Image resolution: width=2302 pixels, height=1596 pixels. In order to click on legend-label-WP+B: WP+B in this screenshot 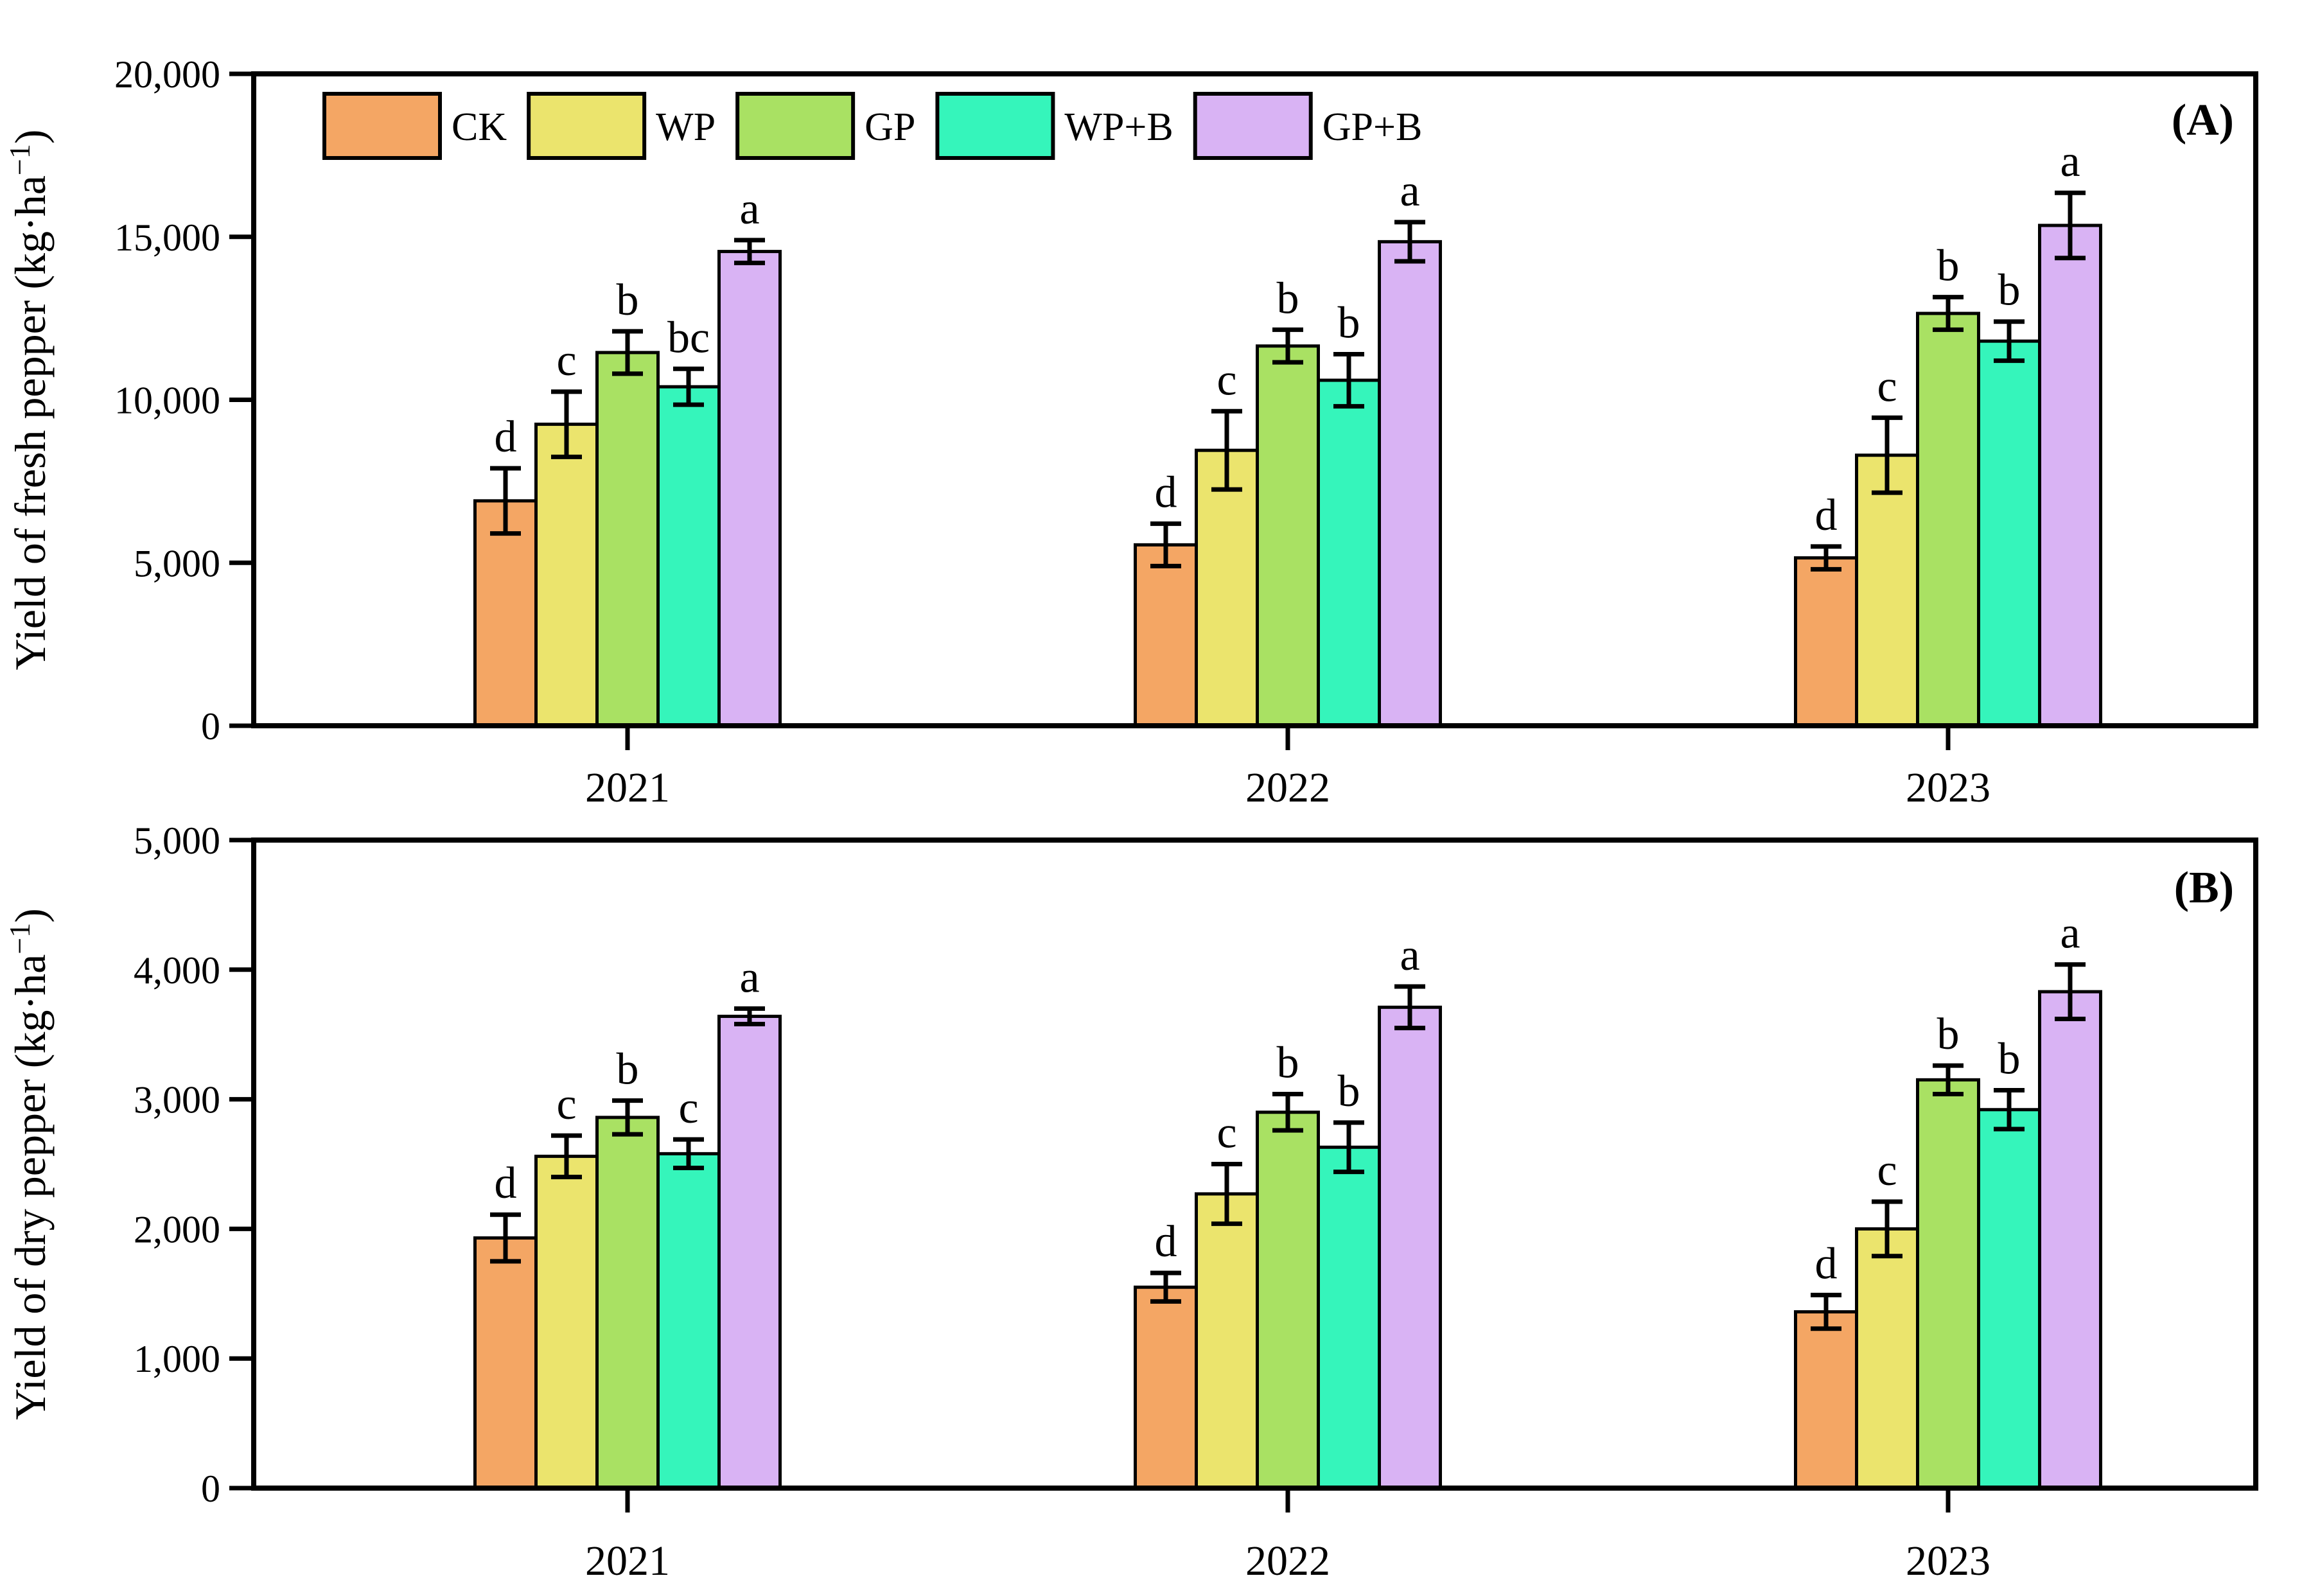, I will do `click(1118, 127)`.